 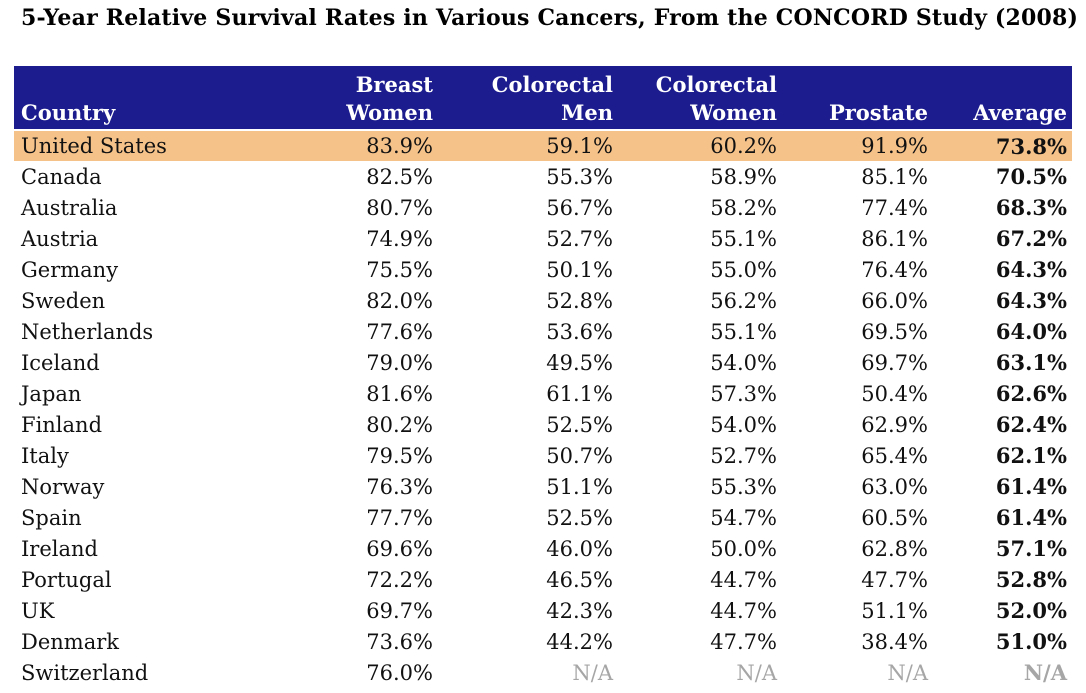 What do you see at coordinates (1002, 145) in the screenshot?
I see `value-cell: 73.8%` at bounding box center [1002, 145].